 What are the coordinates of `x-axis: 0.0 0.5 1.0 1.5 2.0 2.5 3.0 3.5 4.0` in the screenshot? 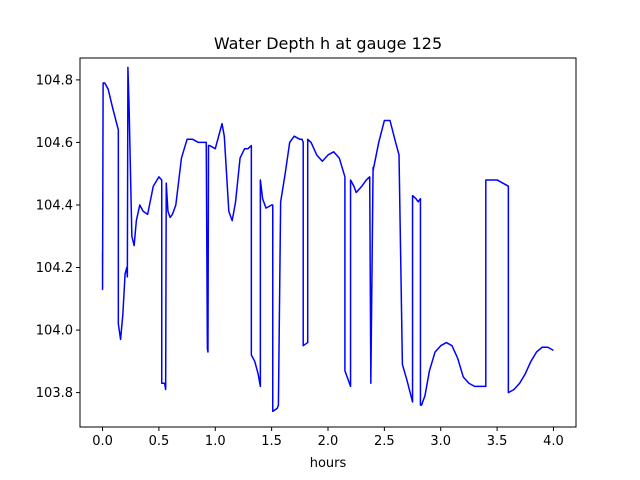 It's located at (328, 438).